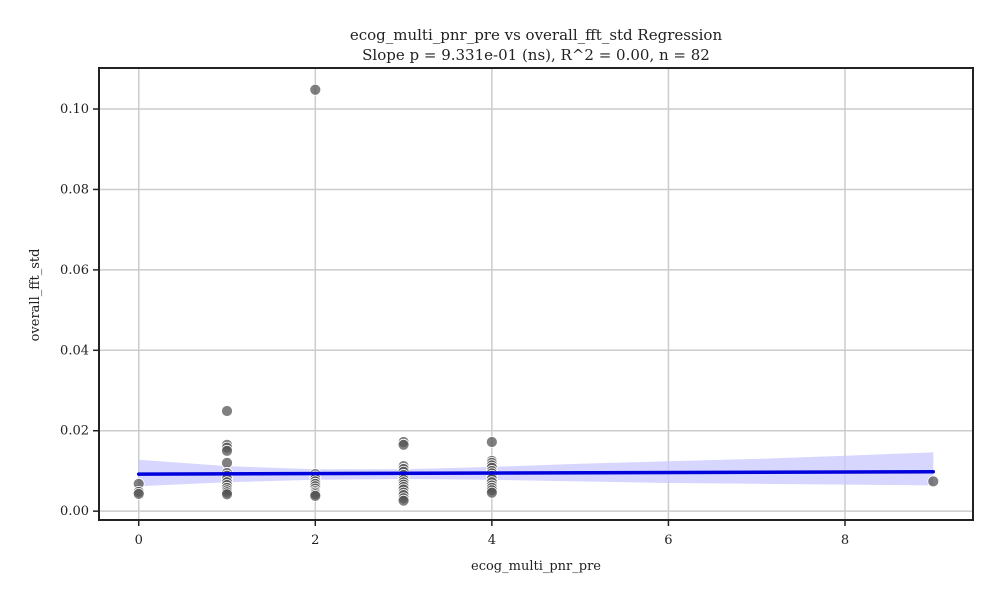 The height and width of the screenshot is (600, 1000). What do you see at coordinates (139, 540) in the screenshot?
I see `x-tick-label: 0` at bounding box center [139, 540].